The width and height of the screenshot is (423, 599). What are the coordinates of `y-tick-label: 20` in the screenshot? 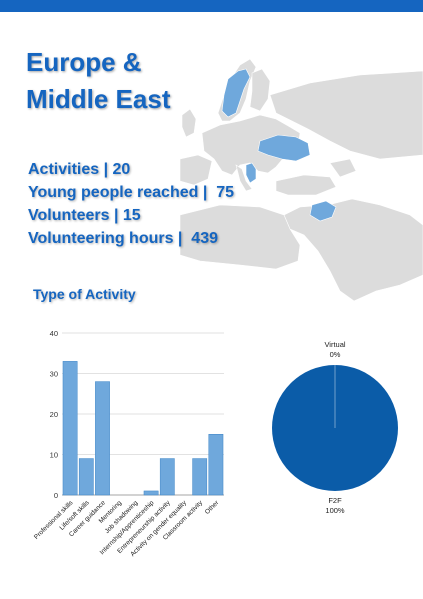 It's located at (54, 414).